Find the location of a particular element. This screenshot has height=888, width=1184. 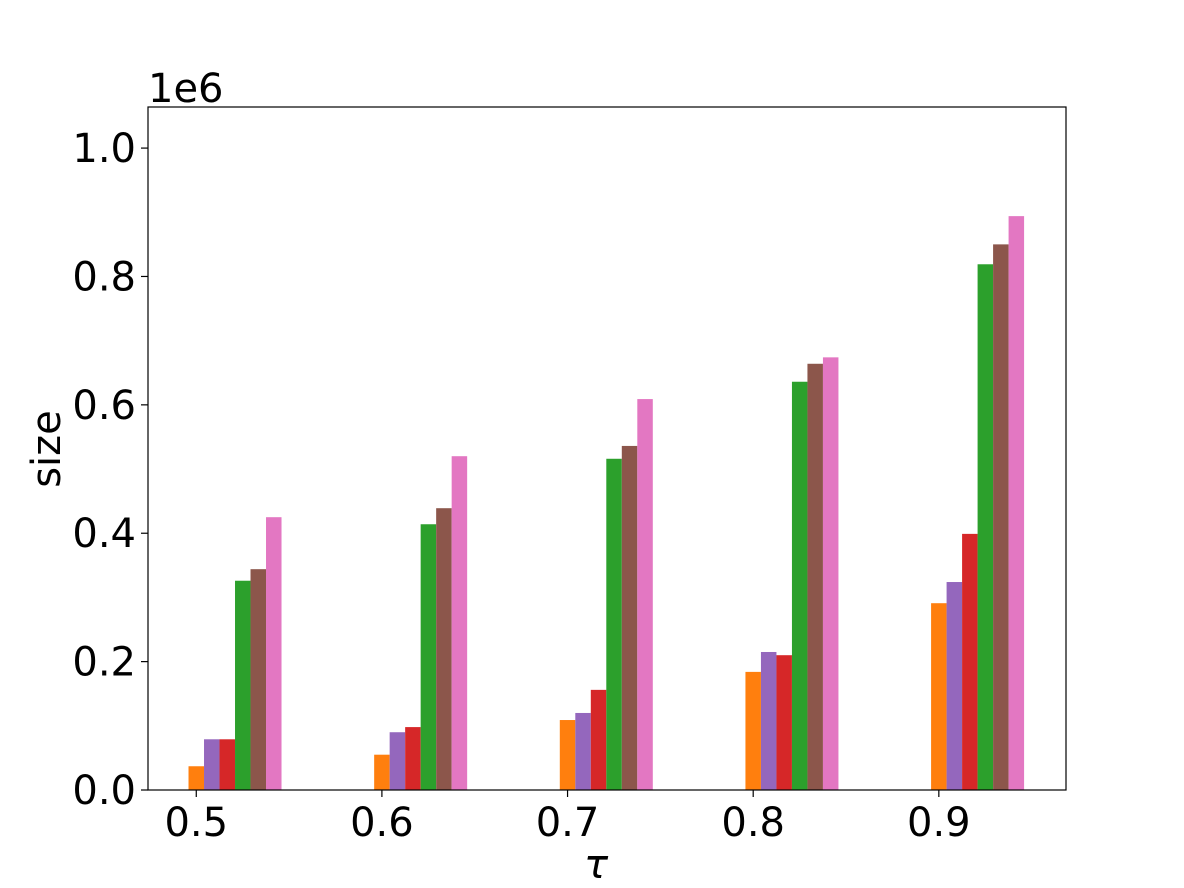

y-tick-label: 0.6 is located at coordinates (104, 406).